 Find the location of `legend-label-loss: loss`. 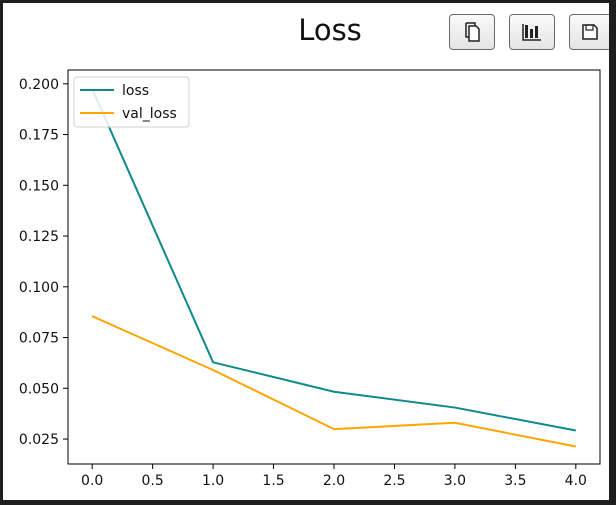

legend-label-loss: loss is located at coordinates (135, 91).